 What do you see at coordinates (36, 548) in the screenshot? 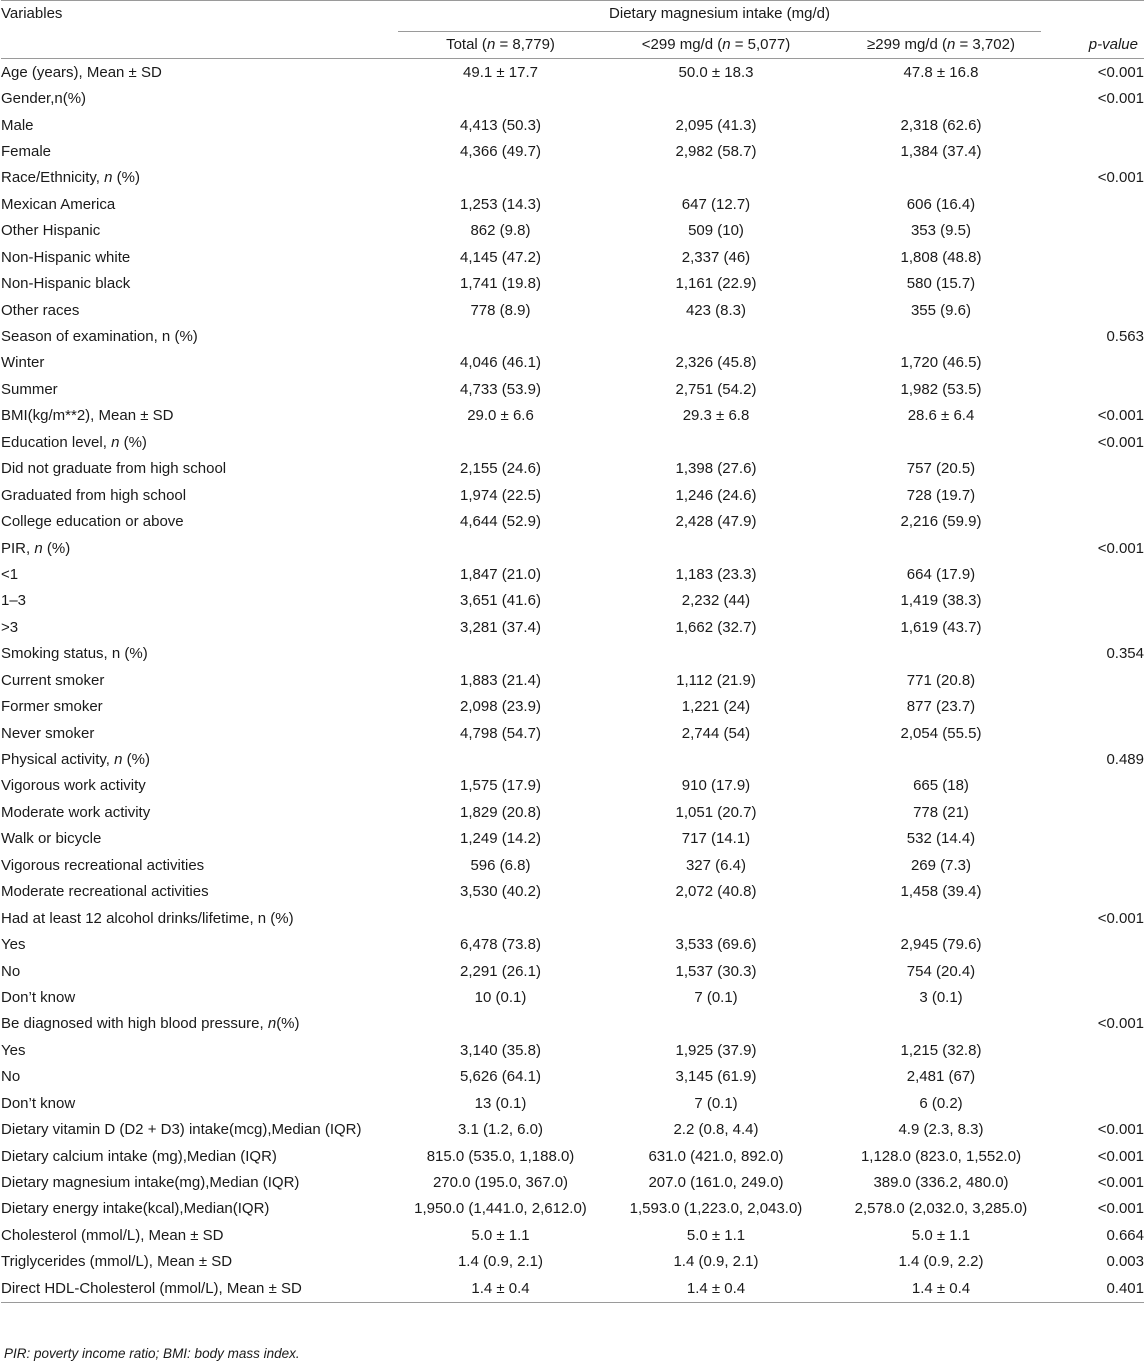
I see `row-label: PIR, n (%)` at bounding box center [36, 548].